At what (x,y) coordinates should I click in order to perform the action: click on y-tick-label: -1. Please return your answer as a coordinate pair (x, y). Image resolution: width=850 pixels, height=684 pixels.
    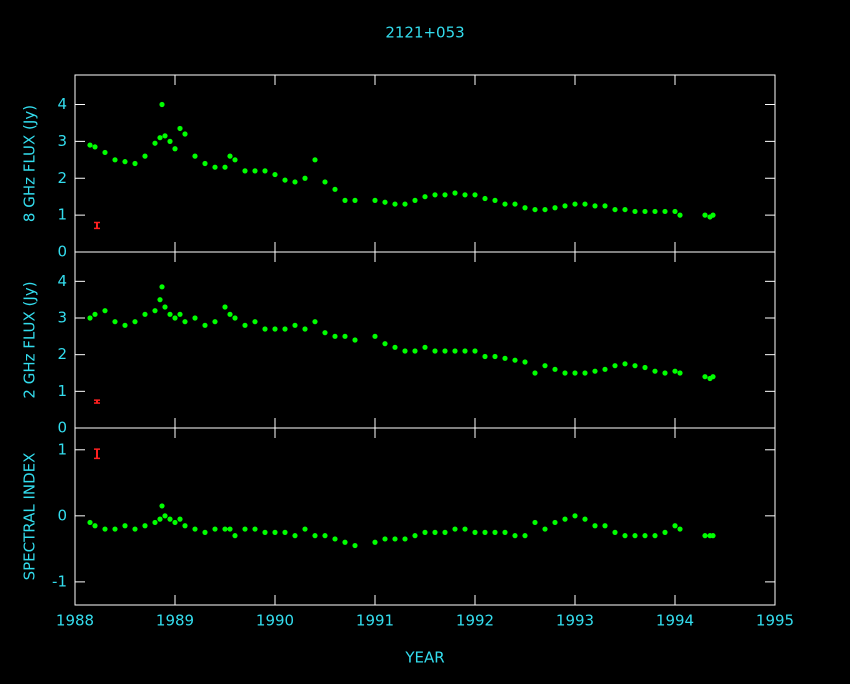
    Looking at the image, I should click on (59, 581).